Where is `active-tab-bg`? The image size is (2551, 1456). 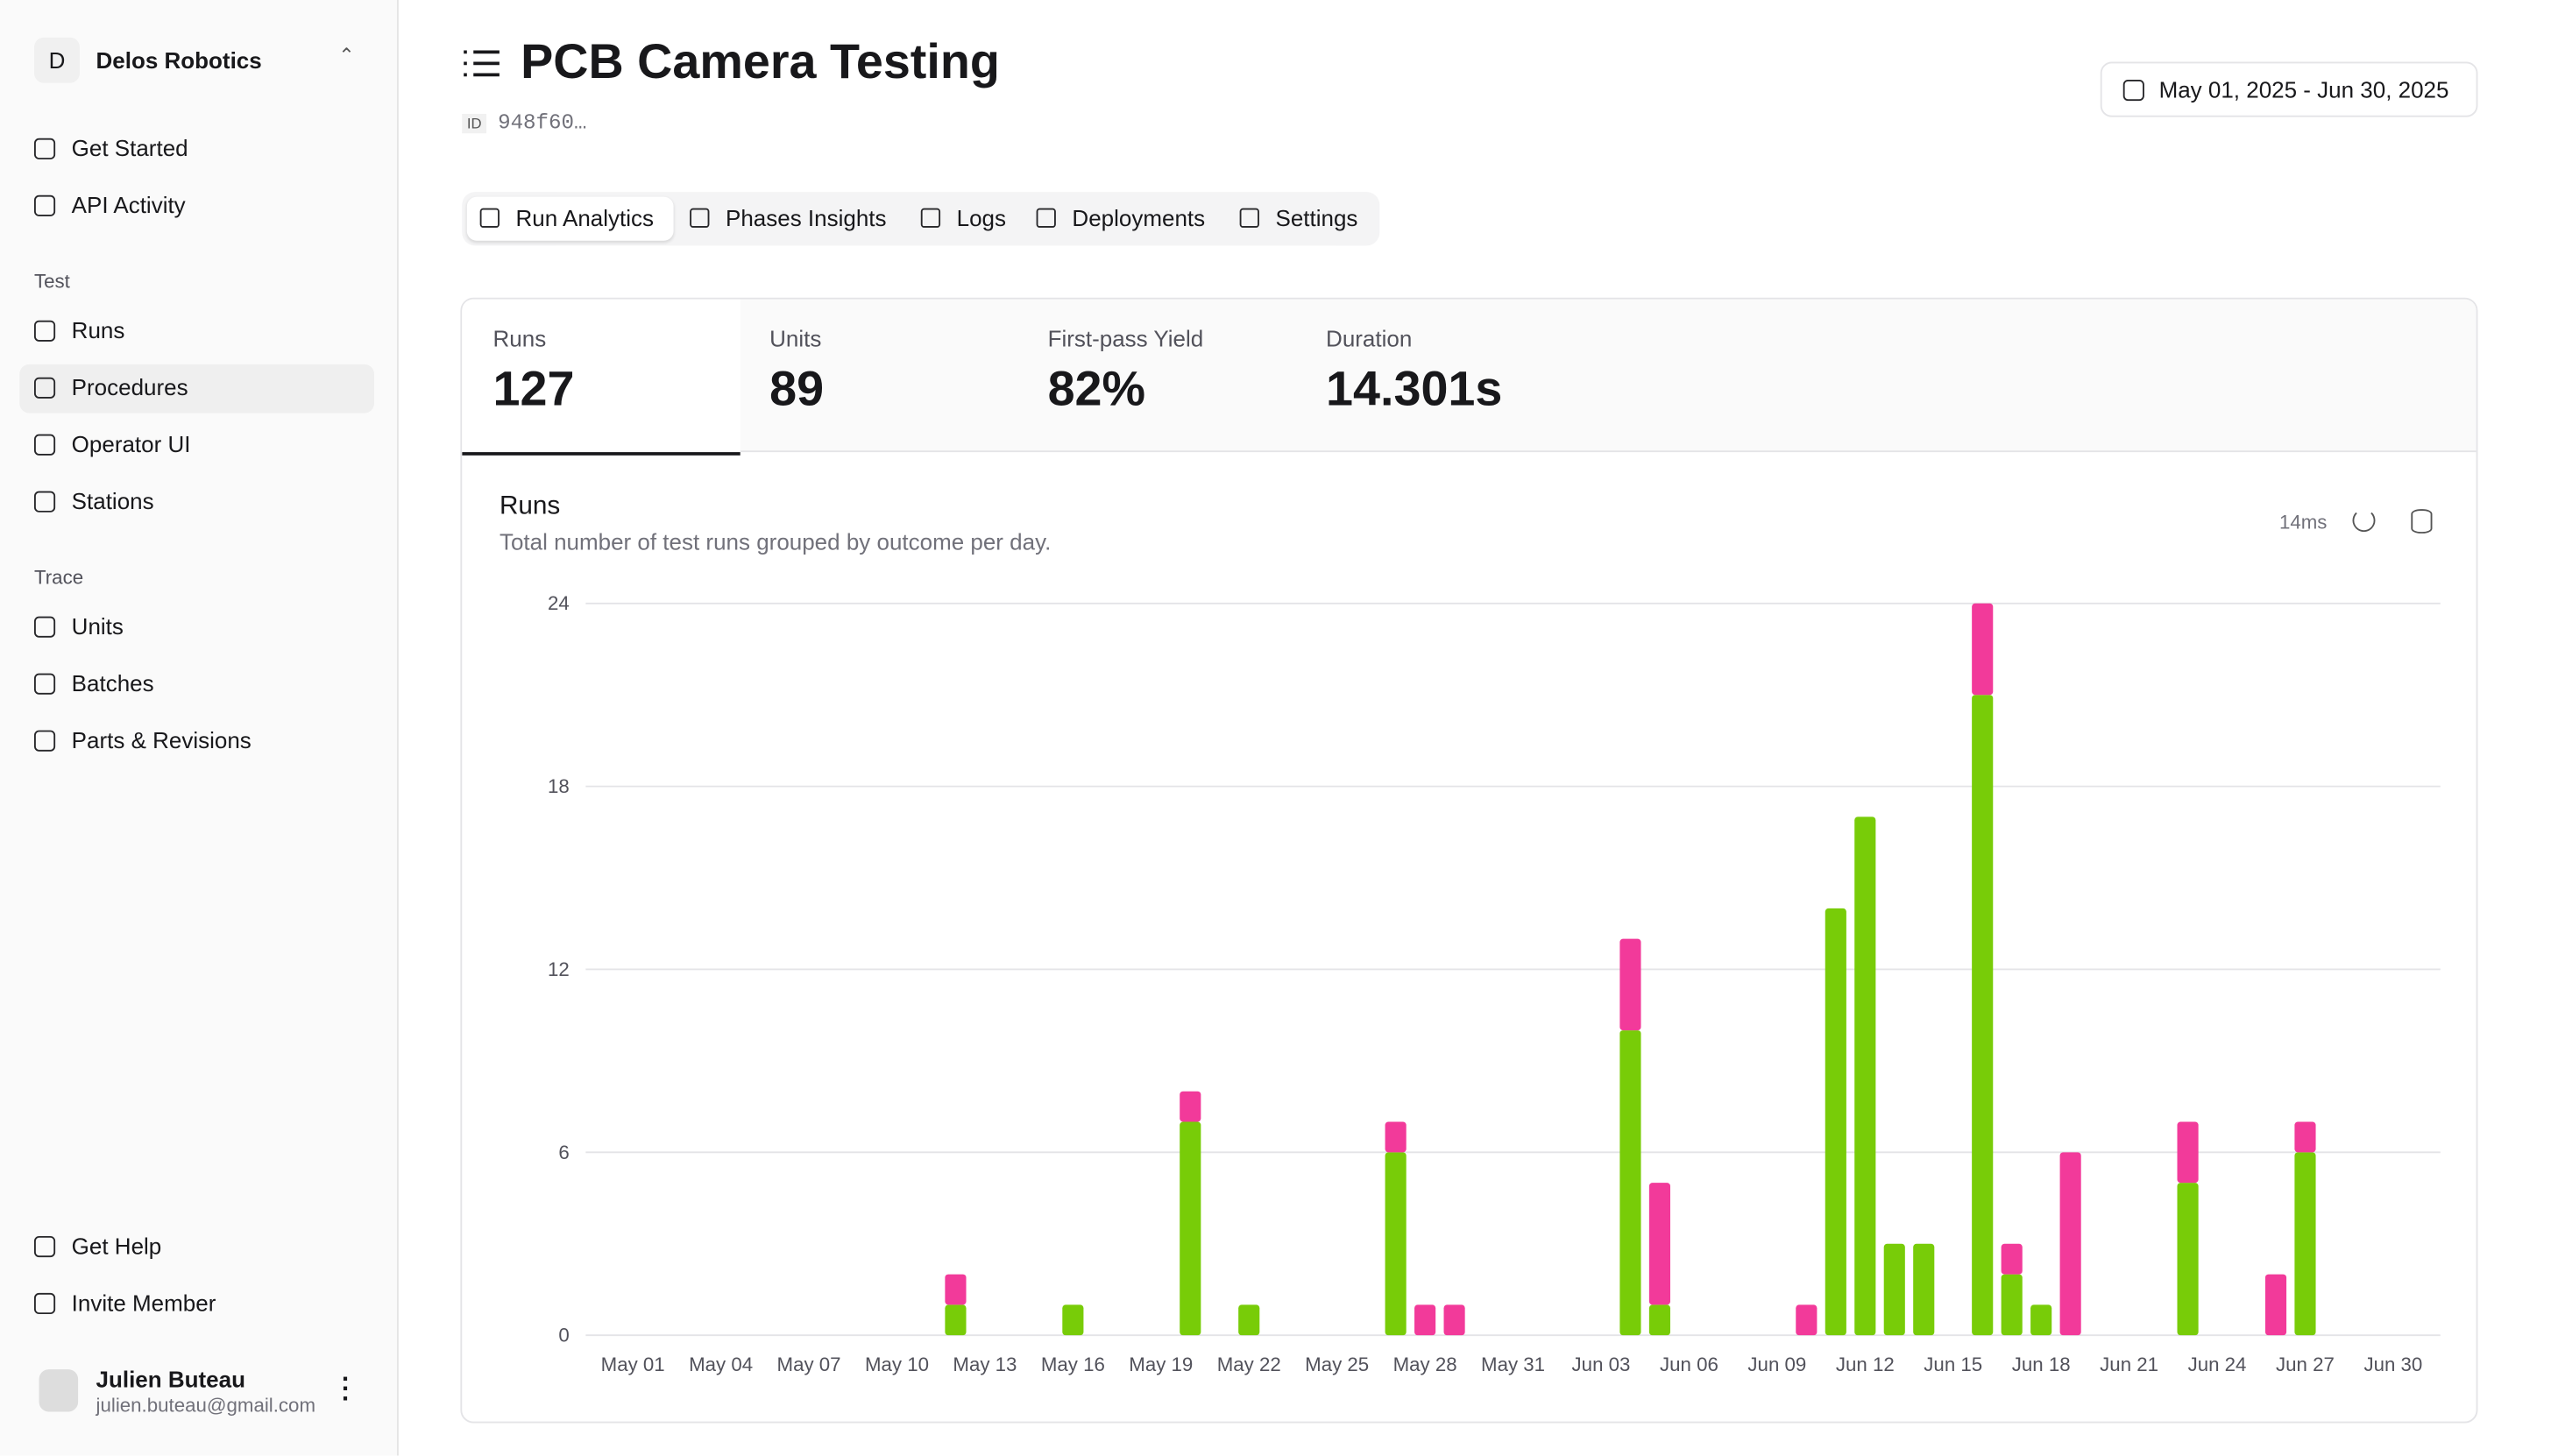
active-tab-bg is located at coordinates (570, 218).